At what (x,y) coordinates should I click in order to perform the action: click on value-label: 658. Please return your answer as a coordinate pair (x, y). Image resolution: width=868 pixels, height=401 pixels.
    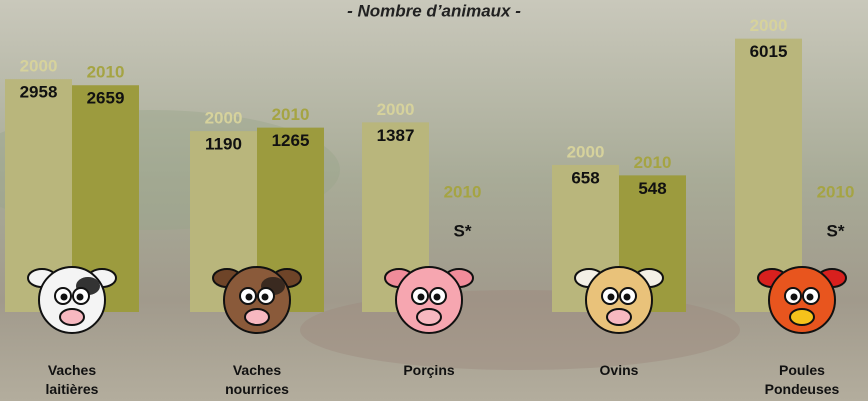
    Looking at the image, I should click on (585, 177).